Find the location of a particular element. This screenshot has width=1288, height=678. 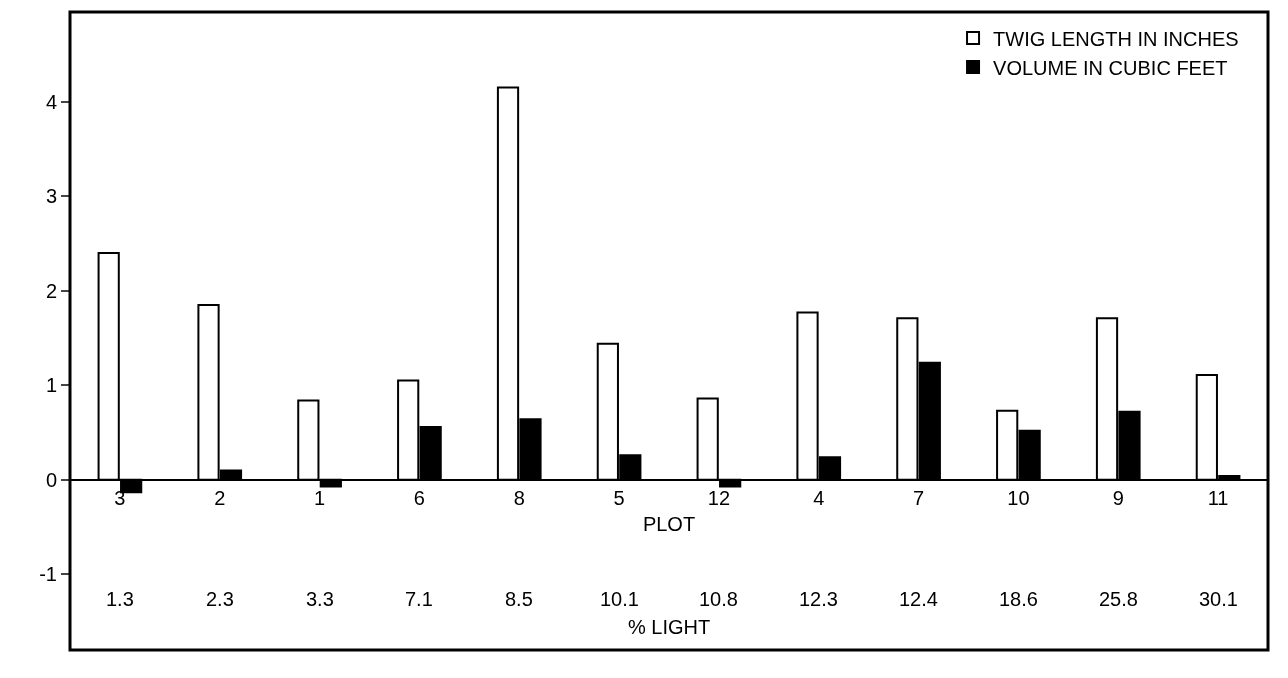

x-axis-title: PLOT is located at coordinates (669, 523).